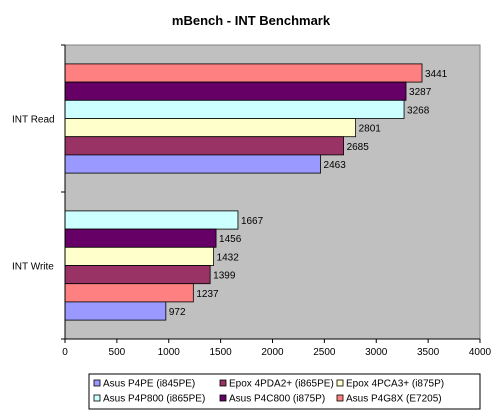  What do you see at coordinates (394, 399) in the screenshot?
I see `legend-label: Asus P4G8X (E7205)` at bounding box center [394, 399].